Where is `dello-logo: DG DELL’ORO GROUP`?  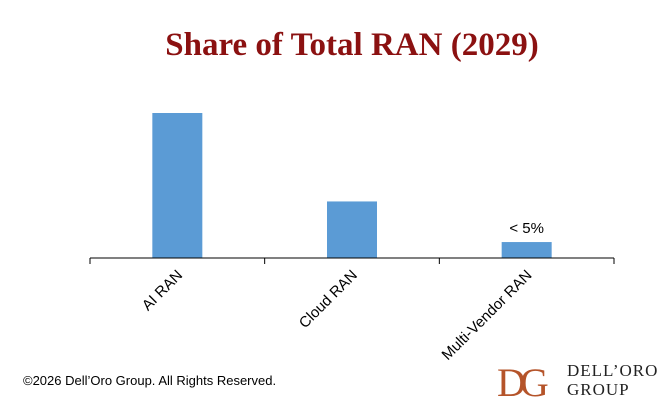
dello-logo: DG DELL’ORO GROUP is located at coordinates (577, 382).